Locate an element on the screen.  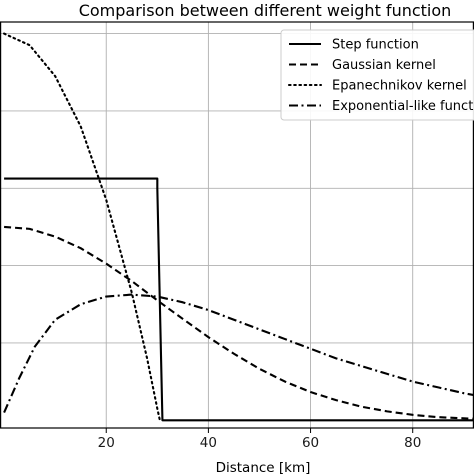
x-tick-label: 60 is located at coordinates (310, 443).